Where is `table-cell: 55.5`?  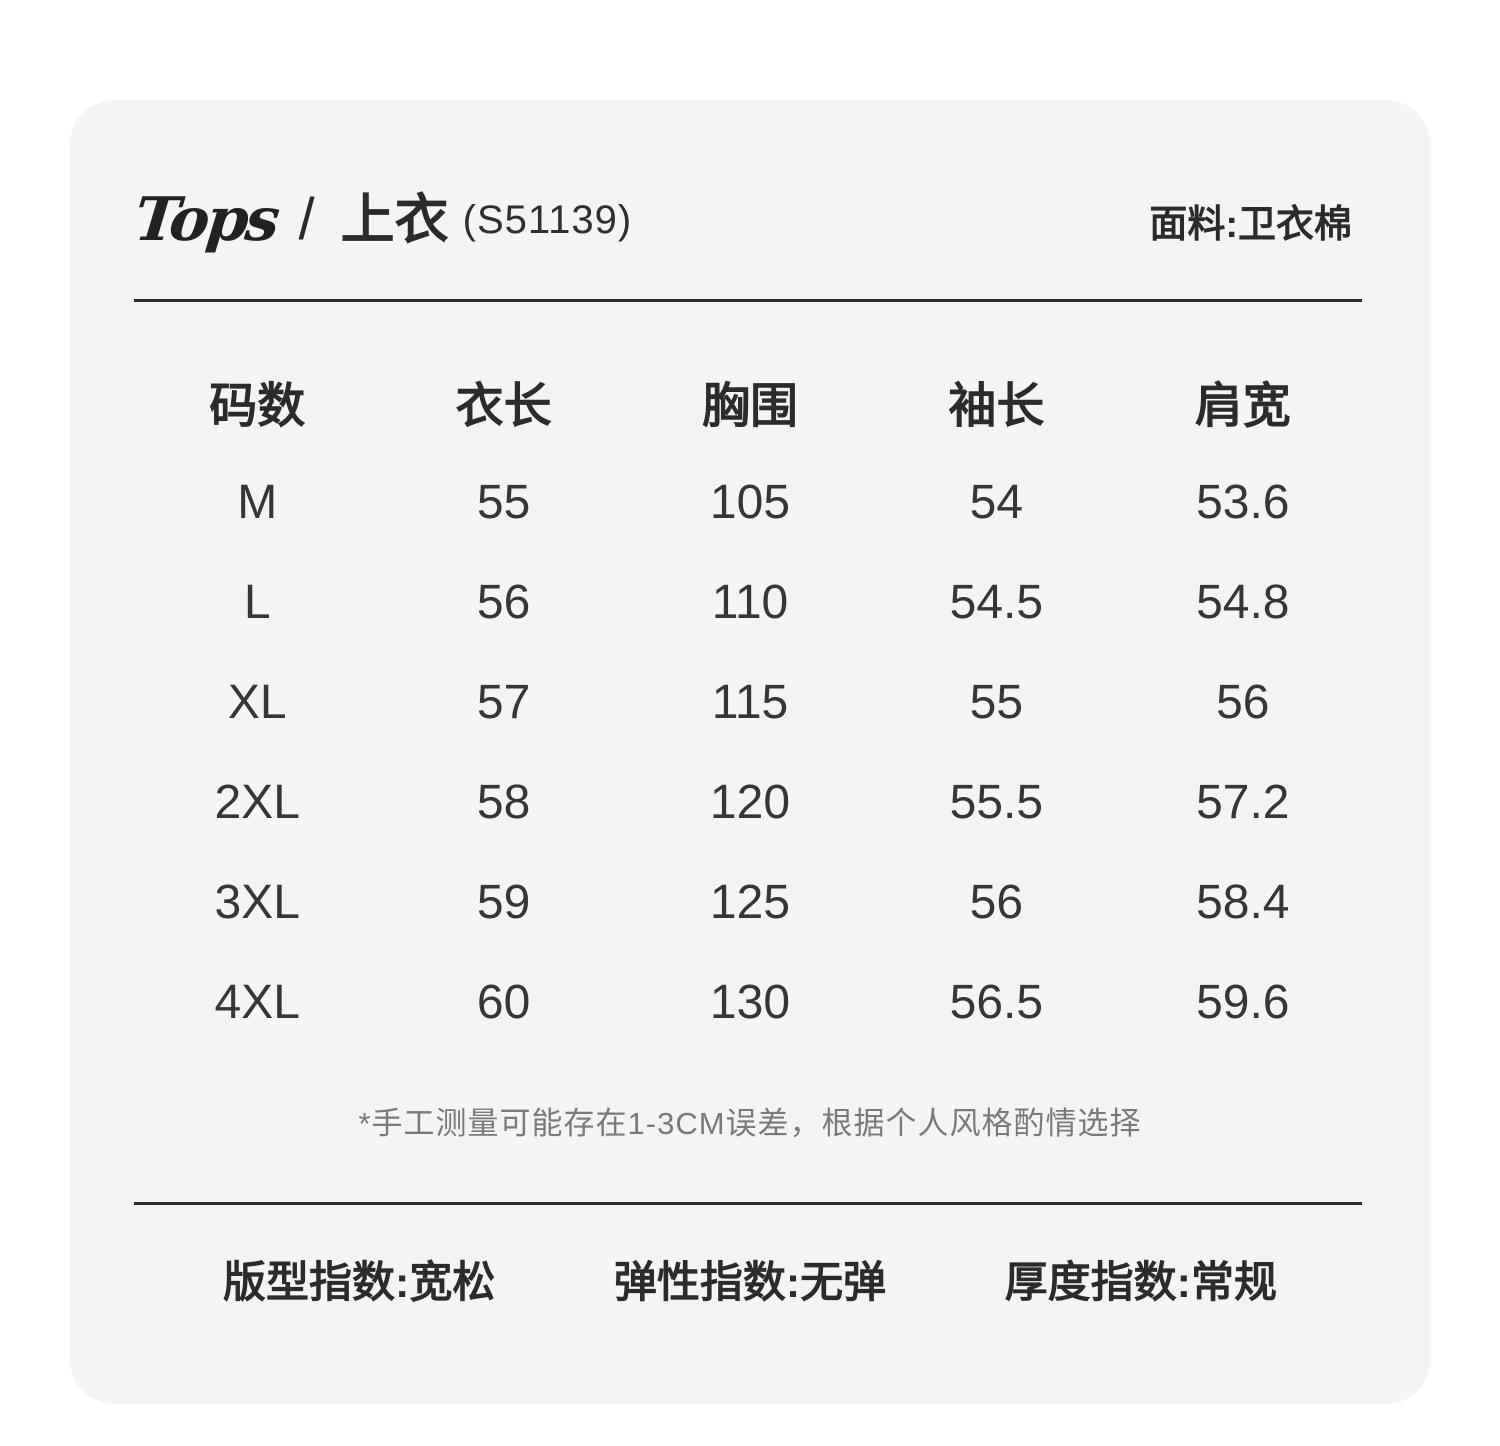
table-cell: 55.5 is located at coordinates (996, 802).